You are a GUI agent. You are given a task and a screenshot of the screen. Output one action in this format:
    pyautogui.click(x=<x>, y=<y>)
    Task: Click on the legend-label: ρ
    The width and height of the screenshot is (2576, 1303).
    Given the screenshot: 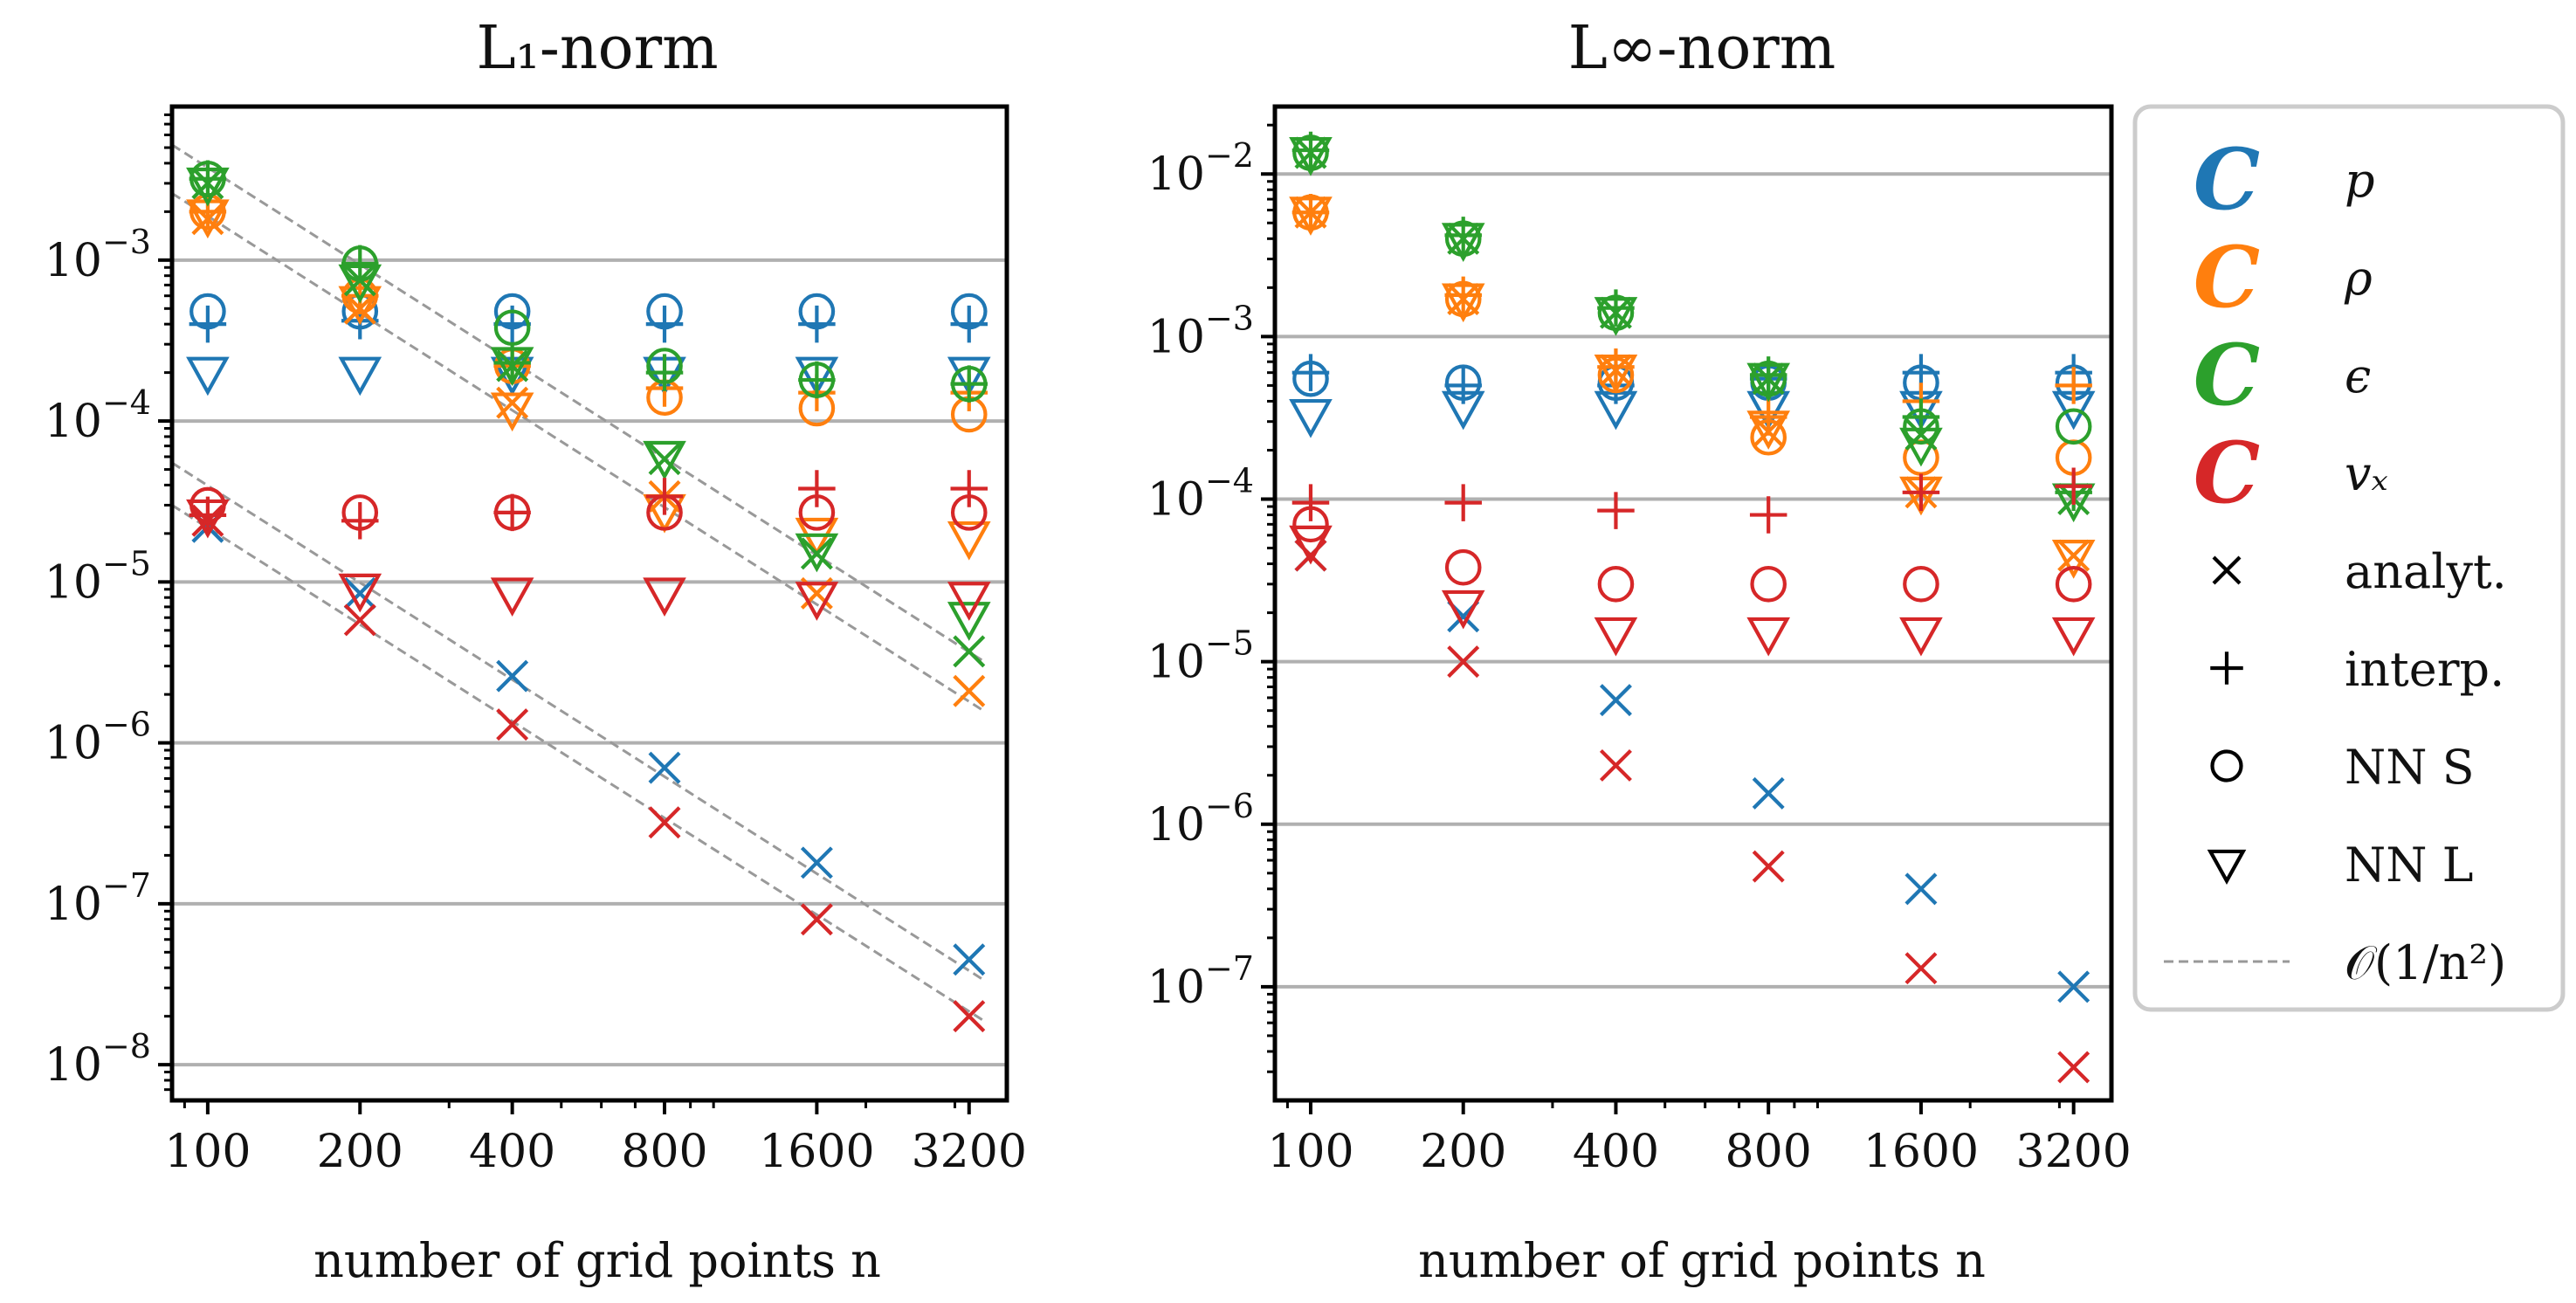 What is the action you would take?
    pyautogui.click(x=2358, y=278)
    